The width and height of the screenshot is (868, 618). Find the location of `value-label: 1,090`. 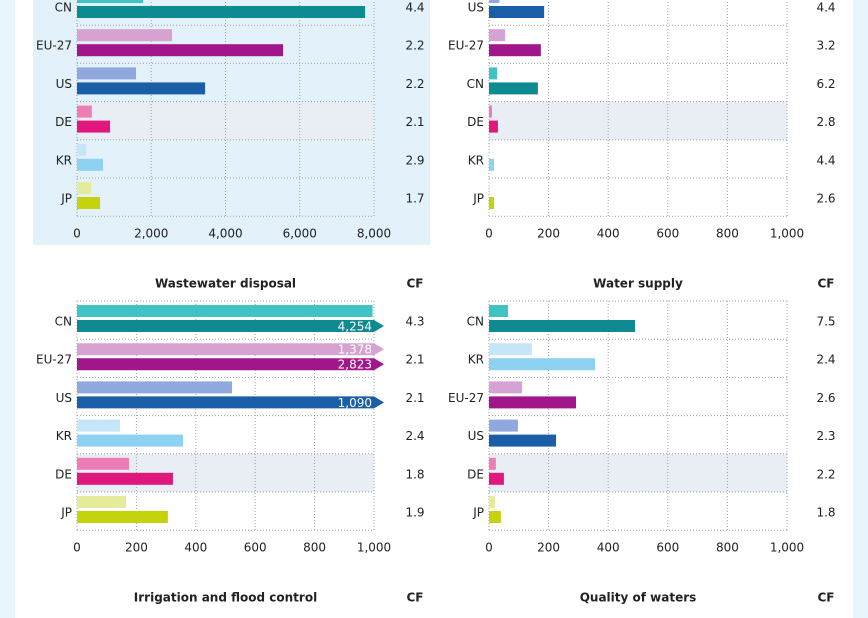

value-label: 1,090 is located at coordinates (355, 403).